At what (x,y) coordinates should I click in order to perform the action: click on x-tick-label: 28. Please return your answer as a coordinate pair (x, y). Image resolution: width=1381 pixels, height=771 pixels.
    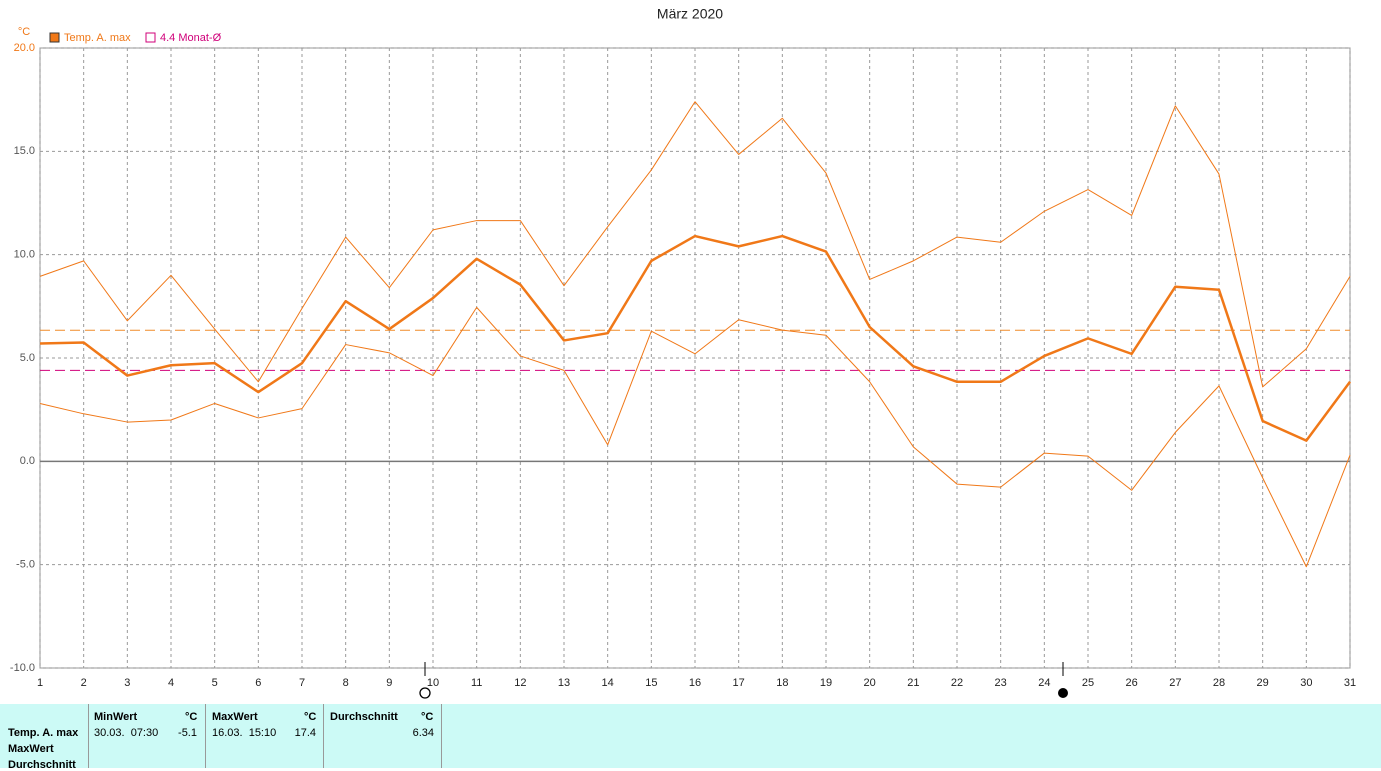
    Looking at the image, I should click on (1219, 683).